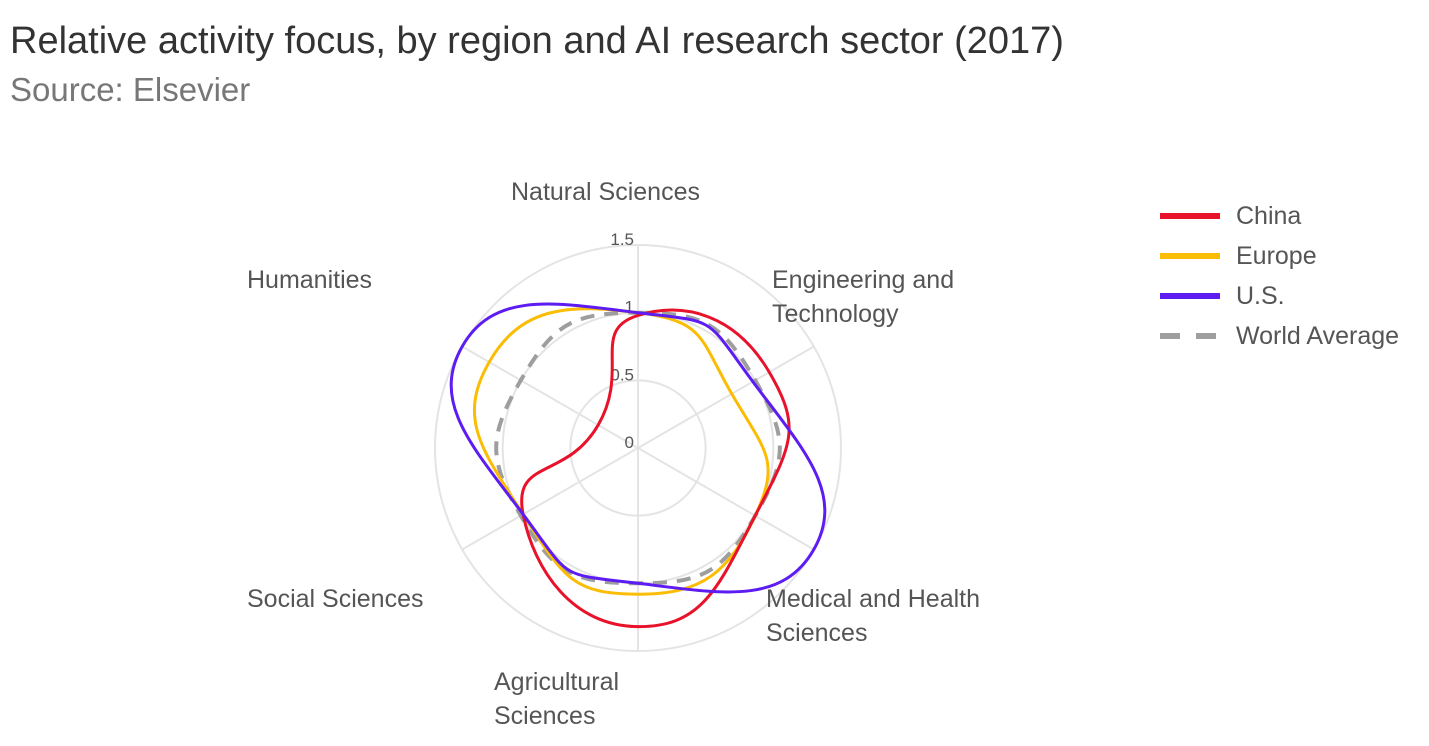 The image size is (1429, 746). Describe the element at coordinates (629, 442) in the screenshot. I see `radial-tick-label-0: 0` at that location.